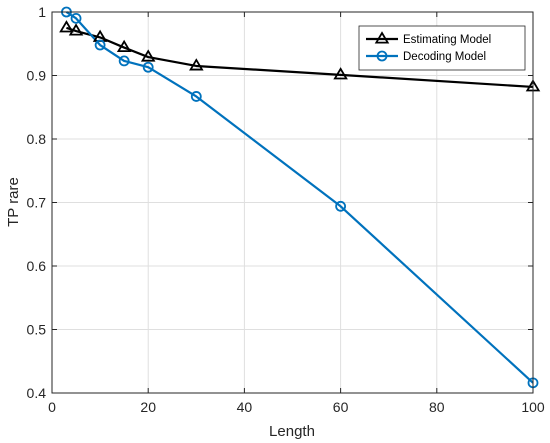 This screenshot has width=550, height=443. Describe the element at coordinates (437, 407) in the screenshot. I see `x-tick-label: 80` at that location.